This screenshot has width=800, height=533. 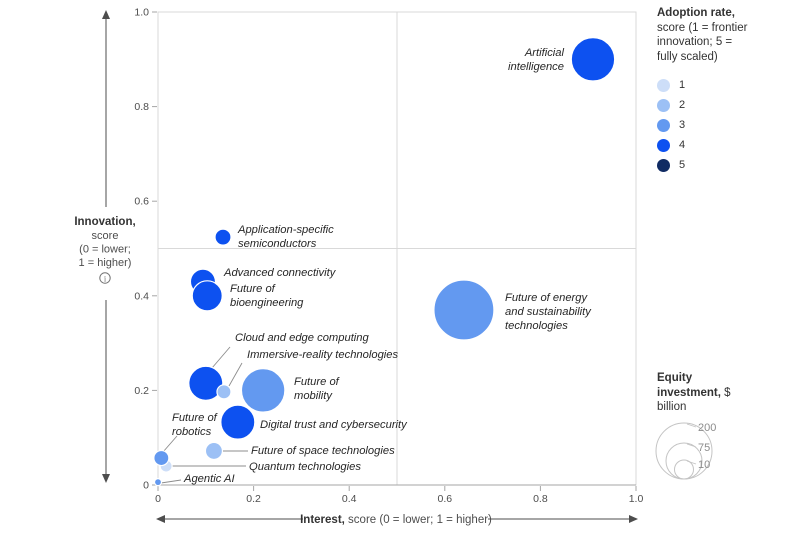 I want to click on bubble-label-future-of-mobility: Future of, so click(x=317, y=382).